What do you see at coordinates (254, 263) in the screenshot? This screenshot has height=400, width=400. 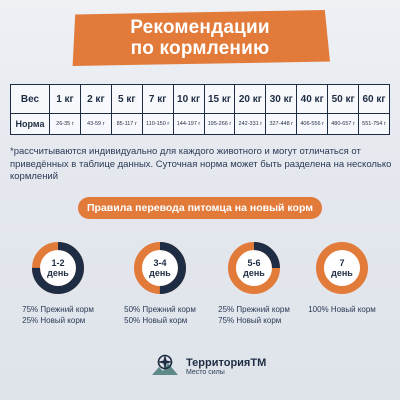 I see `stage-day-number: 5-6` at bounding box center [254, 263].